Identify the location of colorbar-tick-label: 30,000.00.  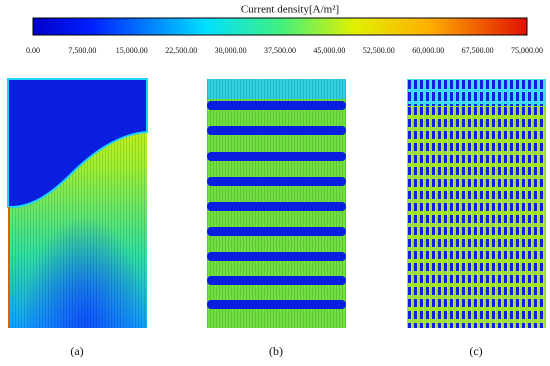
(231, 50).